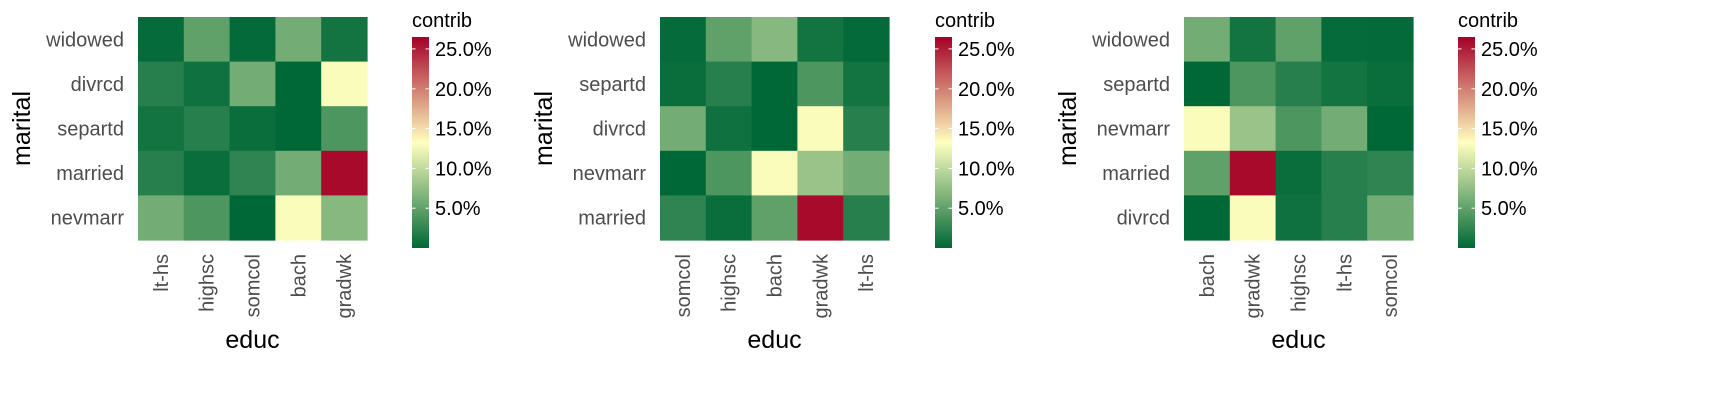  What do you see at coordinates (90, 130) in the screenshot?
I see `y-tick-label: separtd` at bounding box center [90, 130].